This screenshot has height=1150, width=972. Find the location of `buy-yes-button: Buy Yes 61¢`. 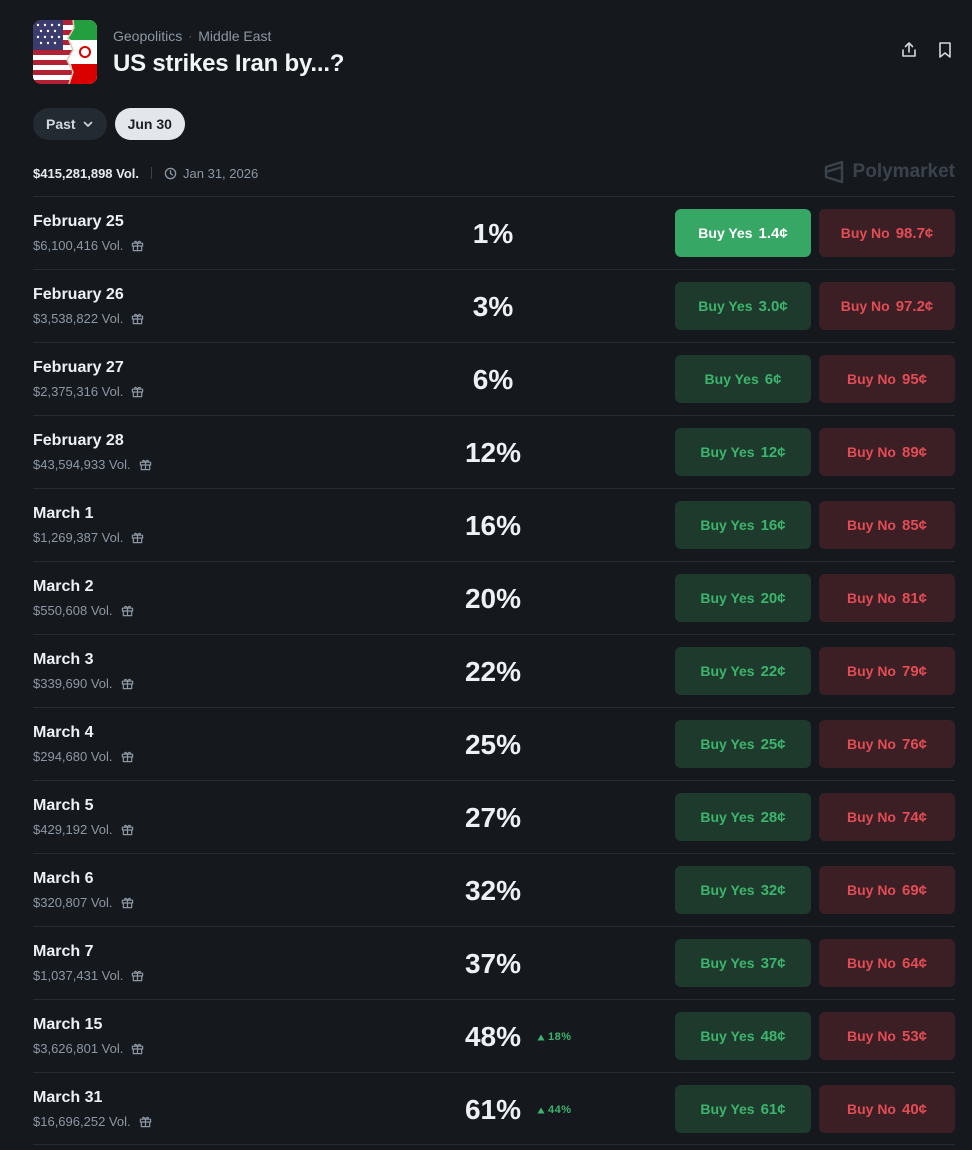

buy-yes-button: Buy Yes 61¢ is located at coordinates (743, 1109).